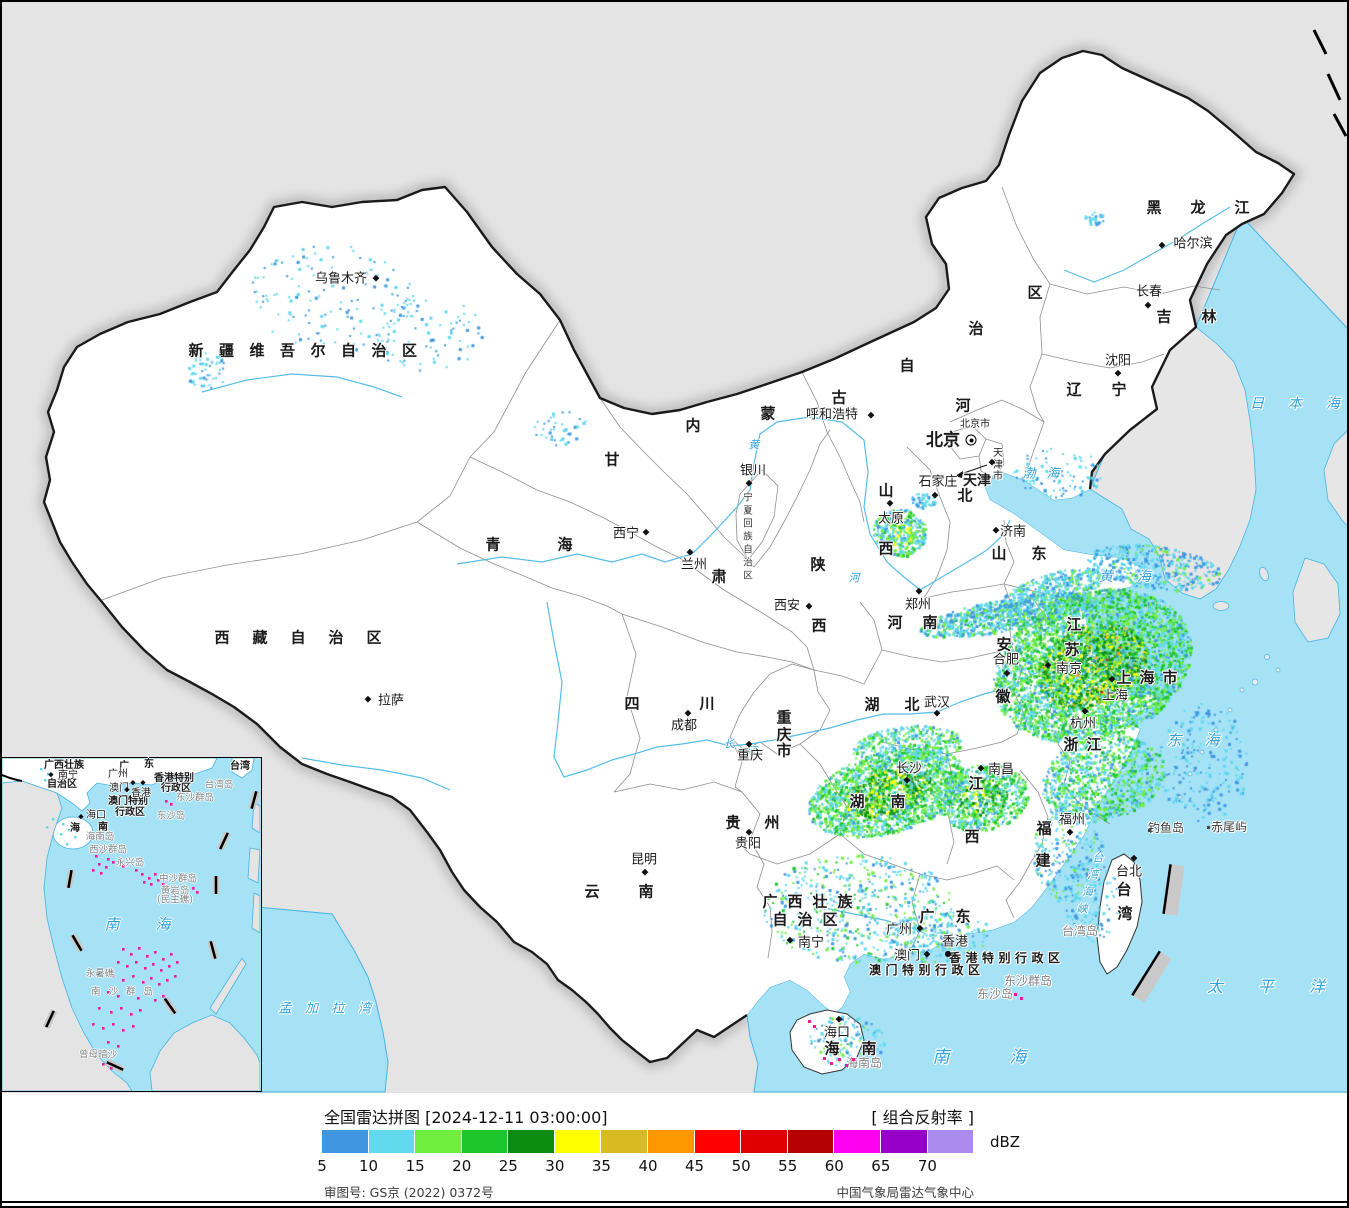  Describe the element at coordinates (695, 1166) in the screenshot. I see `legend-tick-45: 45` at that location.